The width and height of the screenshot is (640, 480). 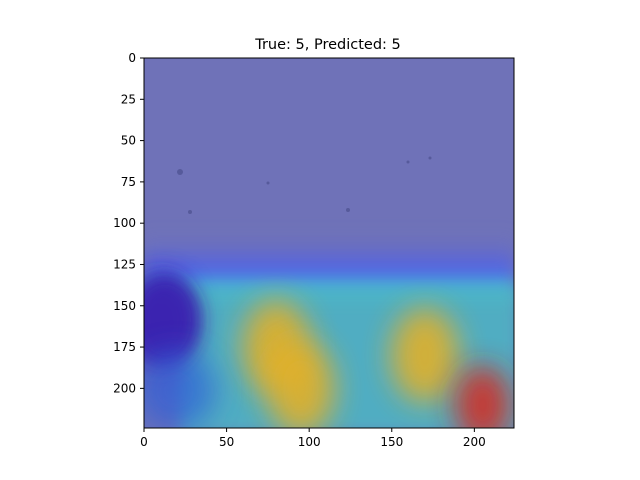 I want to click on y-tick-label: 75, so click(x=128, y=182).